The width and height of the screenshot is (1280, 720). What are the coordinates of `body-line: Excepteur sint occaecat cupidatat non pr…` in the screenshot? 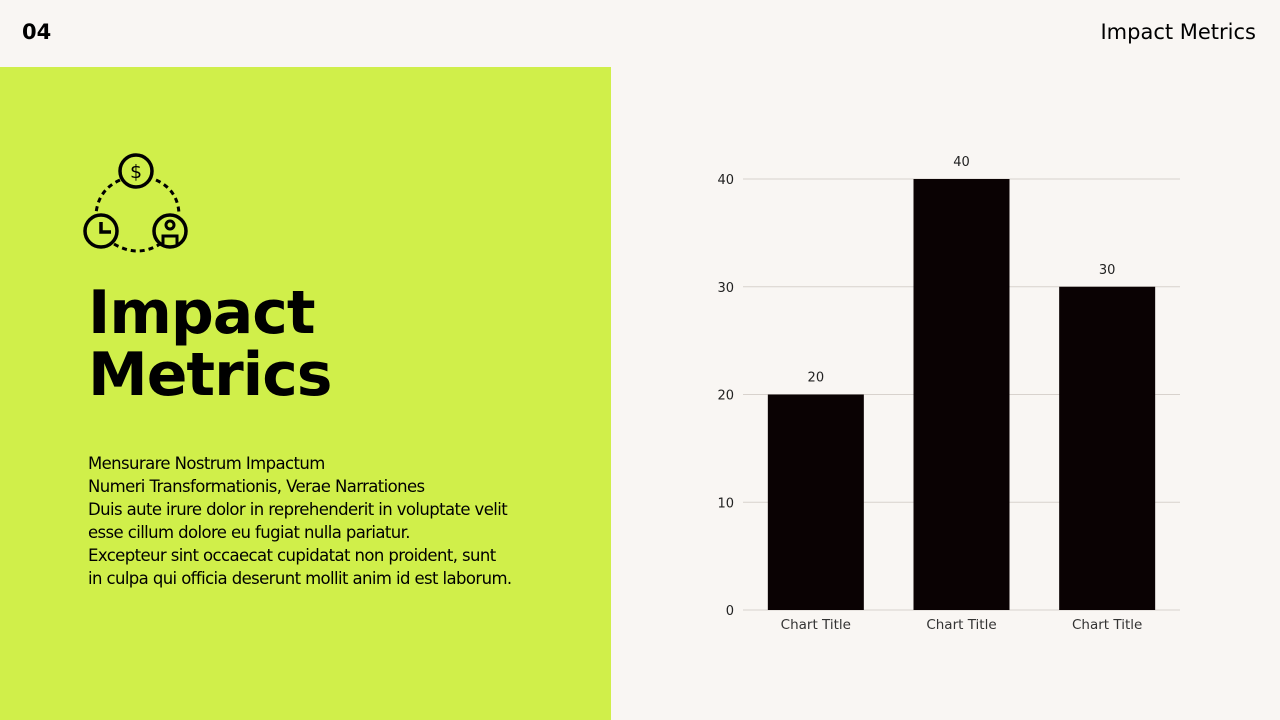 It's located at (292, 555).